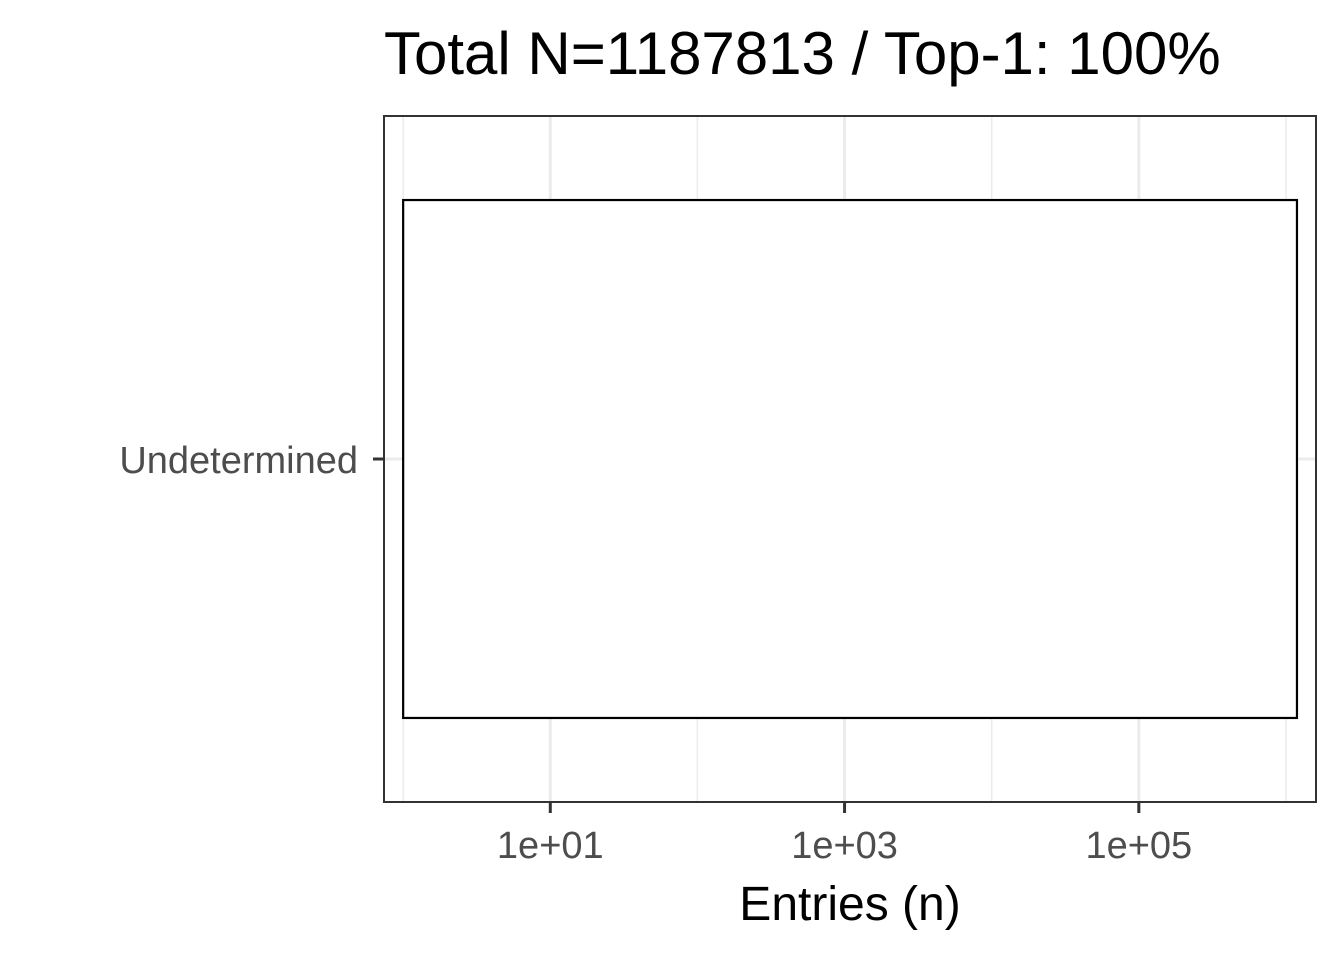  I want to click on x-tick-label: 1e+05, so click(1138, 846).